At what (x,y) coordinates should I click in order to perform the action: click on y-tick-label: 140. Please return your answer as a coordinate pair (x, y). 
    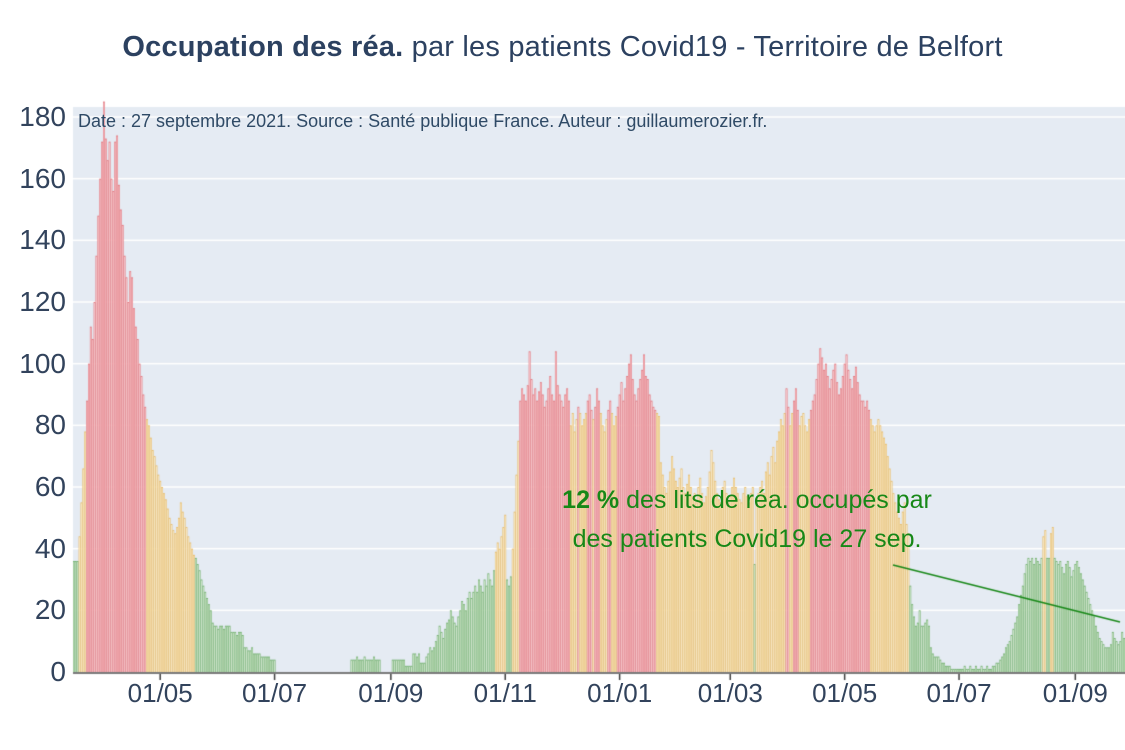
    Looking at the image, I should click on (42, 240).